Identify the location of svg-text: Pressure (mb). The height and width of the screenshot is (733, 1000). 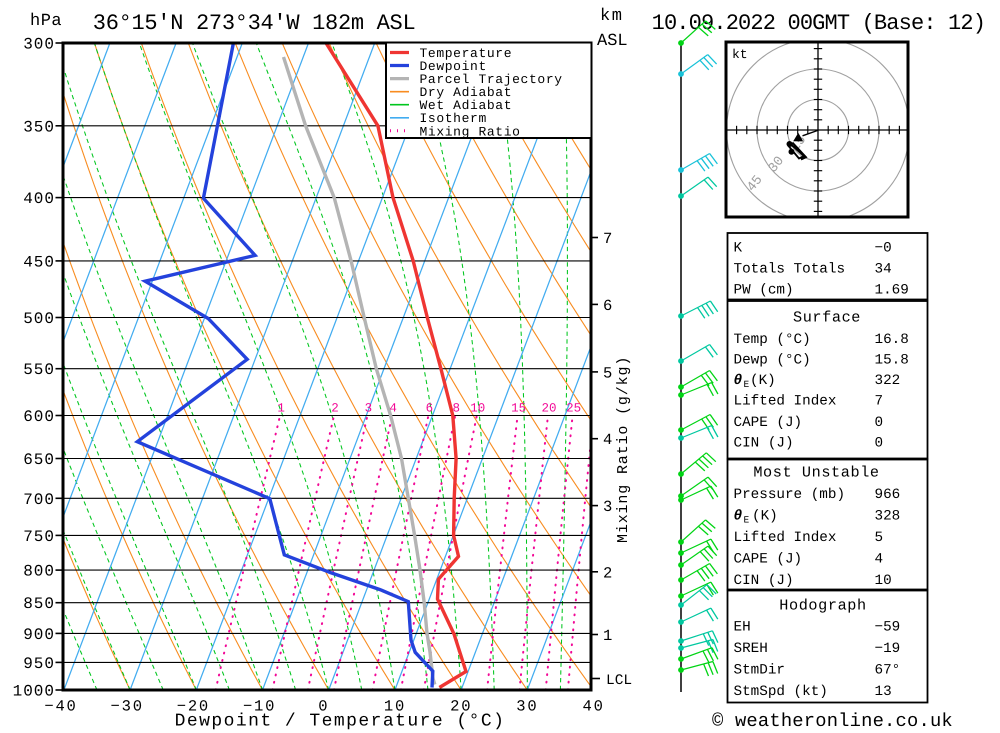
(790, 495).